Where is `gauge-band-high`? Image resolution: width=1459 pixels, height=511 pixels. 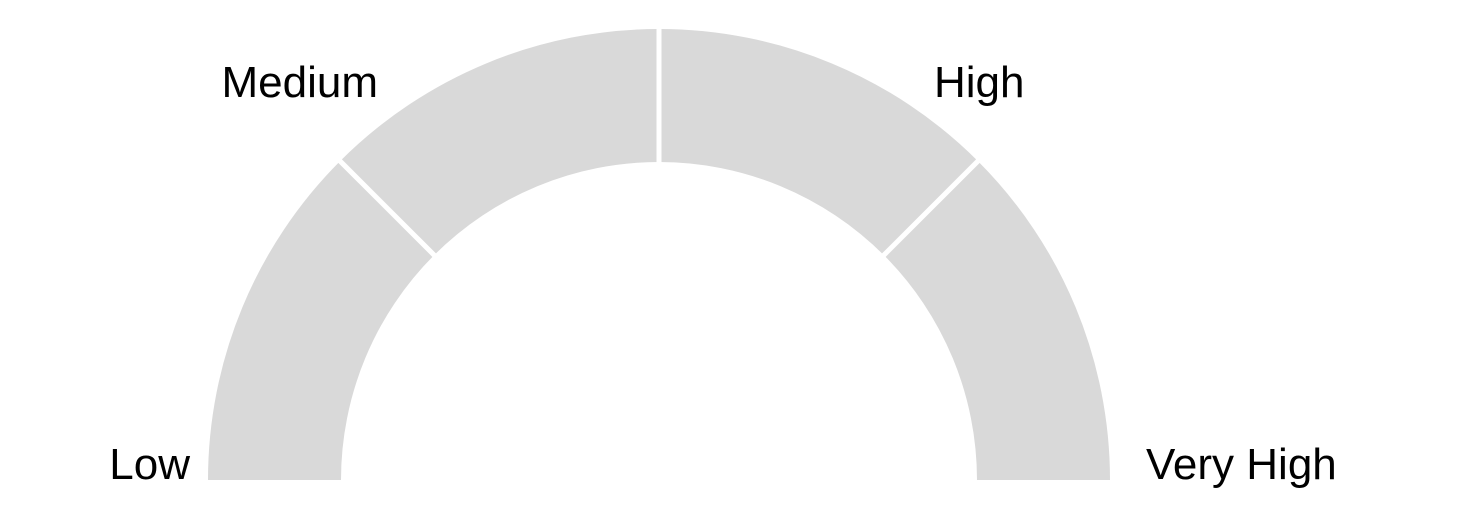
gauge-band-high is located at coordinates (818, 142).